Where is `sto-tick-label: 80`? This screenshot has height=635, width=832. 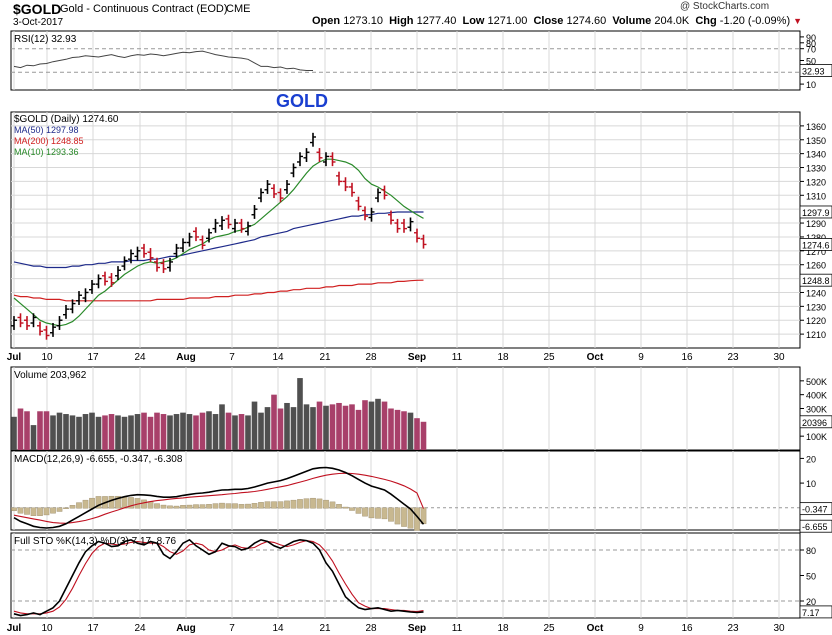 sto-tick-label: 80 is located at coordinates (811, 551).